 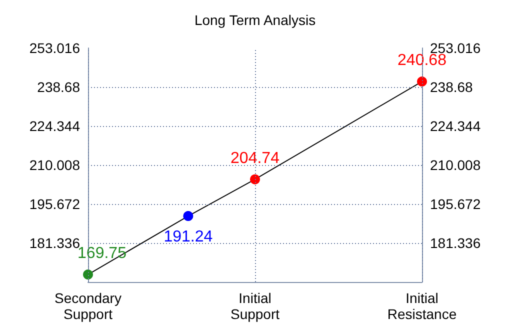 I want to click on y-tick-label: 238.68, so click(x=58, y=87).